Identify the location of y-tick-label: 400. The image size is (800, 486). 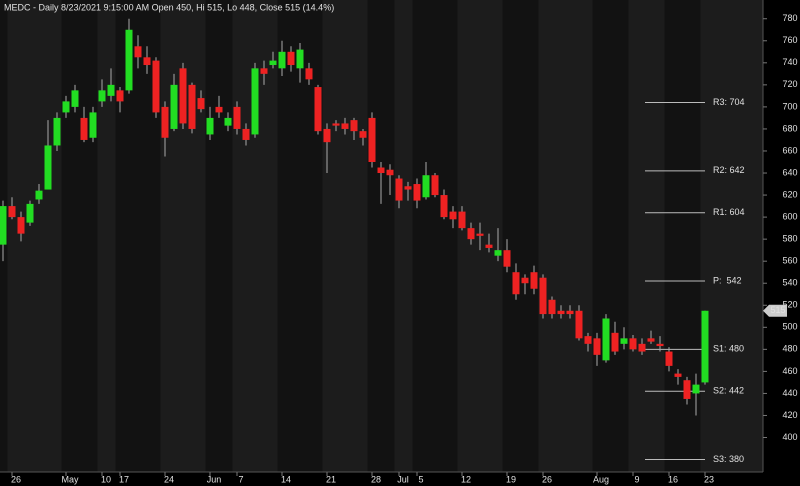
(789, 437).